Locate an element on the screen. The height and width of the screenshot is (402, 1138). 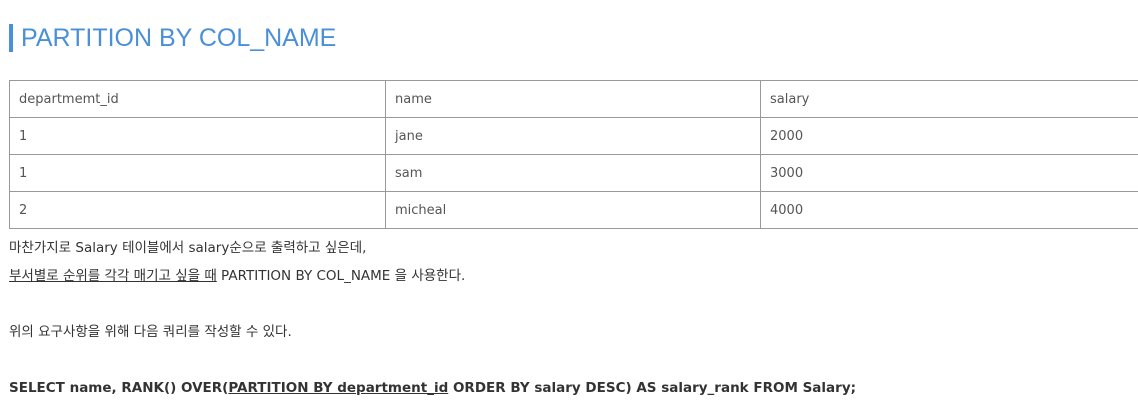
paragraph-line-2-rest: PARTITION BY COL_NAME 을 사용한다. is located at coordinates (341, 276).